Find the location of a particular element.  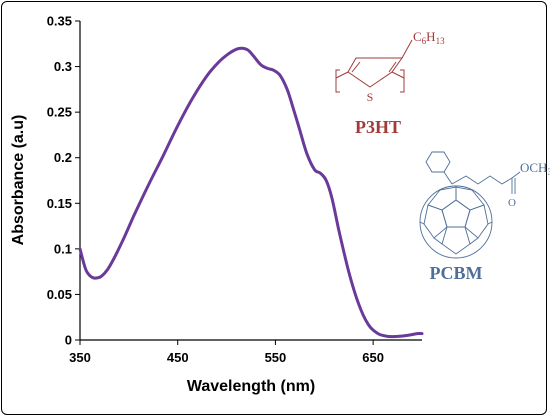

y-tick-label: 0.35 is located at coordinates (59, 21).